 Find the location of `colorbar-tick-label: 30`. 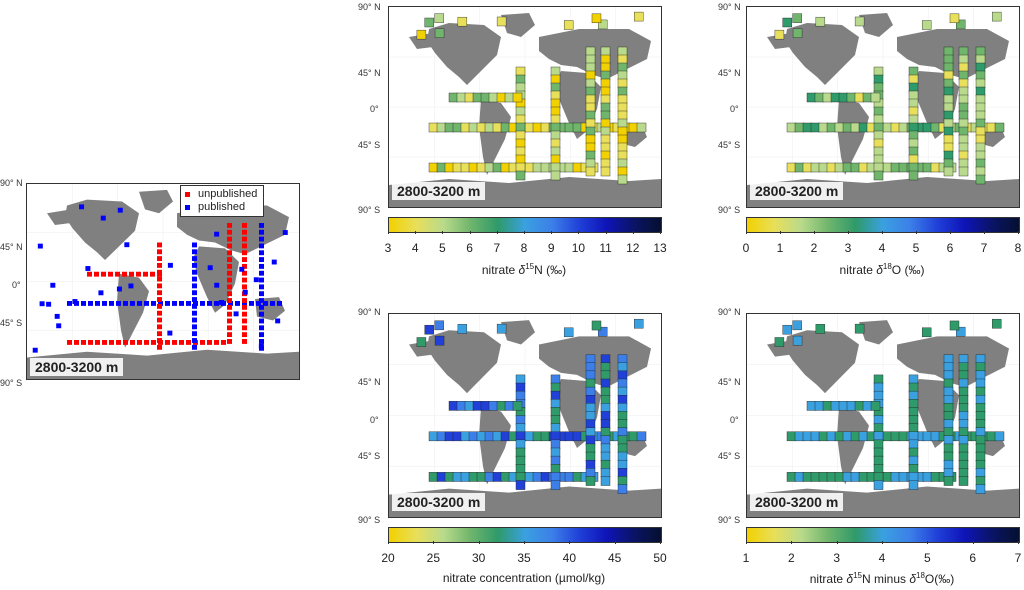

colorbar-tick-label: 30 is located at coordinates (478, 558).